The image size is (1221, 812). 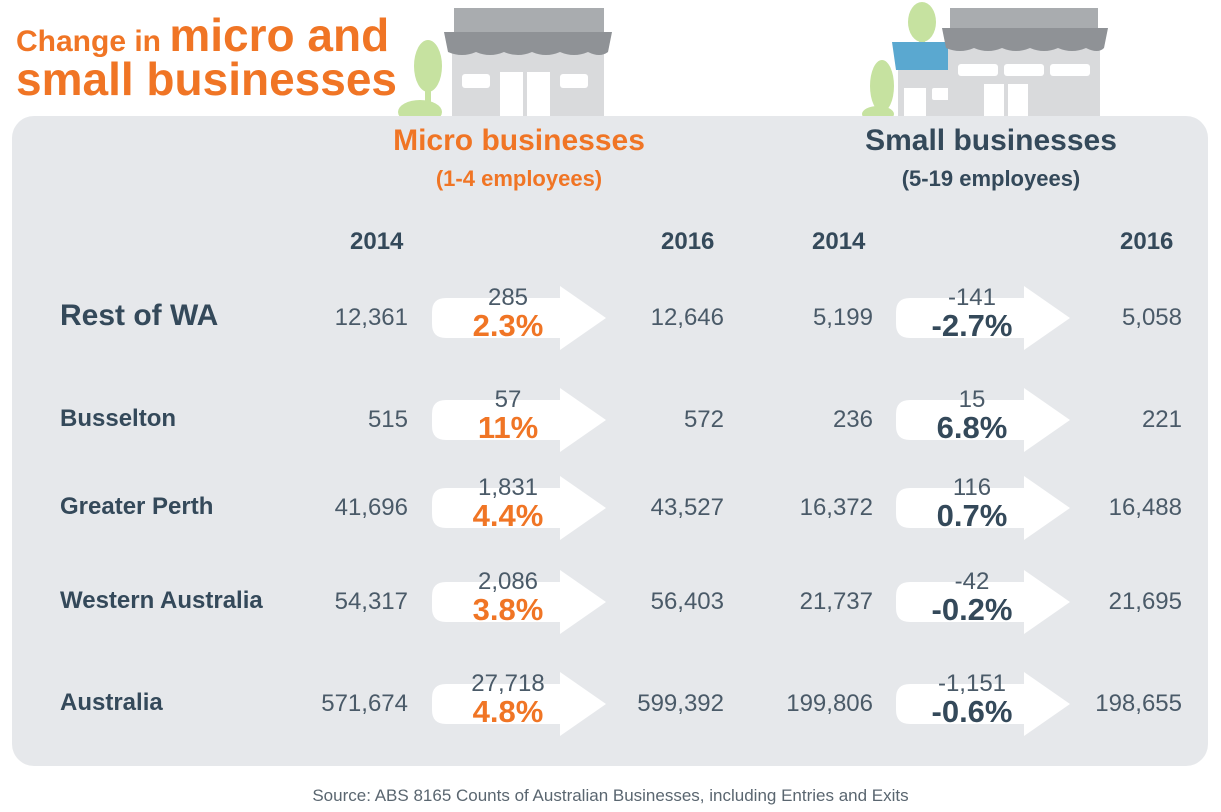 I want to click on small-change-percent: -0.2%, so click(x=972, y=609).